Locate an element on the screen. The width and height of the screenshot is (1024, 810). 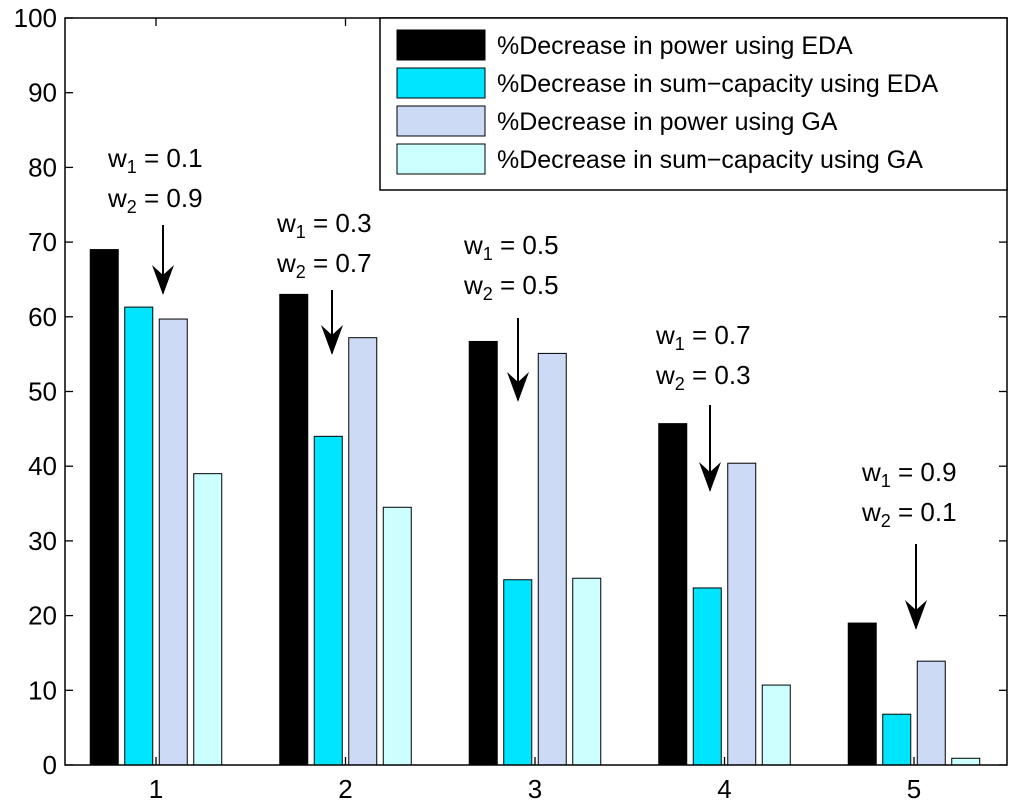
weight-label-w2: w2 = 0.7 is located at coordinates (324, 265).